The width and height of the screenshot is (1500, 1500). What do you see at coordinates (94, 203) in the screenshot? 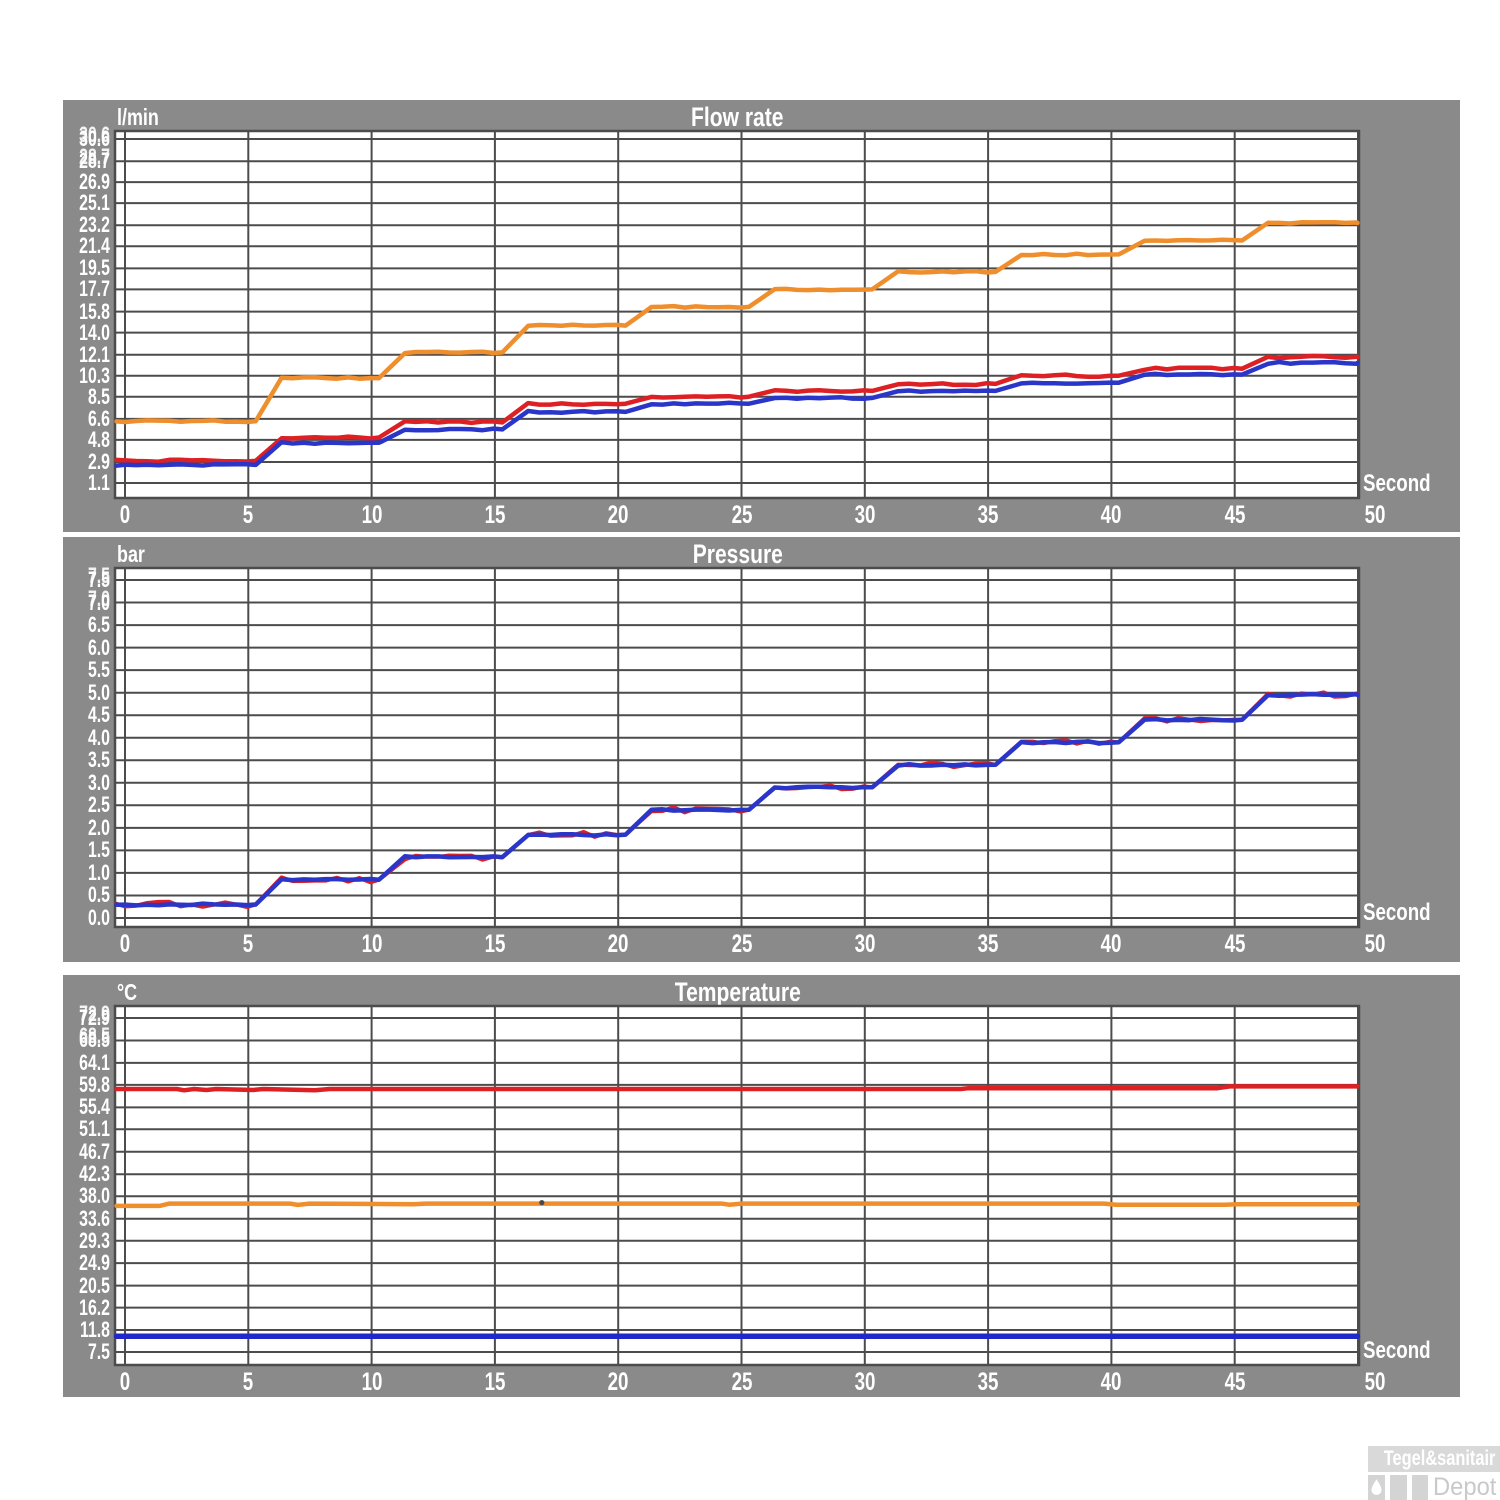
I see `y-tick-label: 25.1` at bounding box center [94, 203].